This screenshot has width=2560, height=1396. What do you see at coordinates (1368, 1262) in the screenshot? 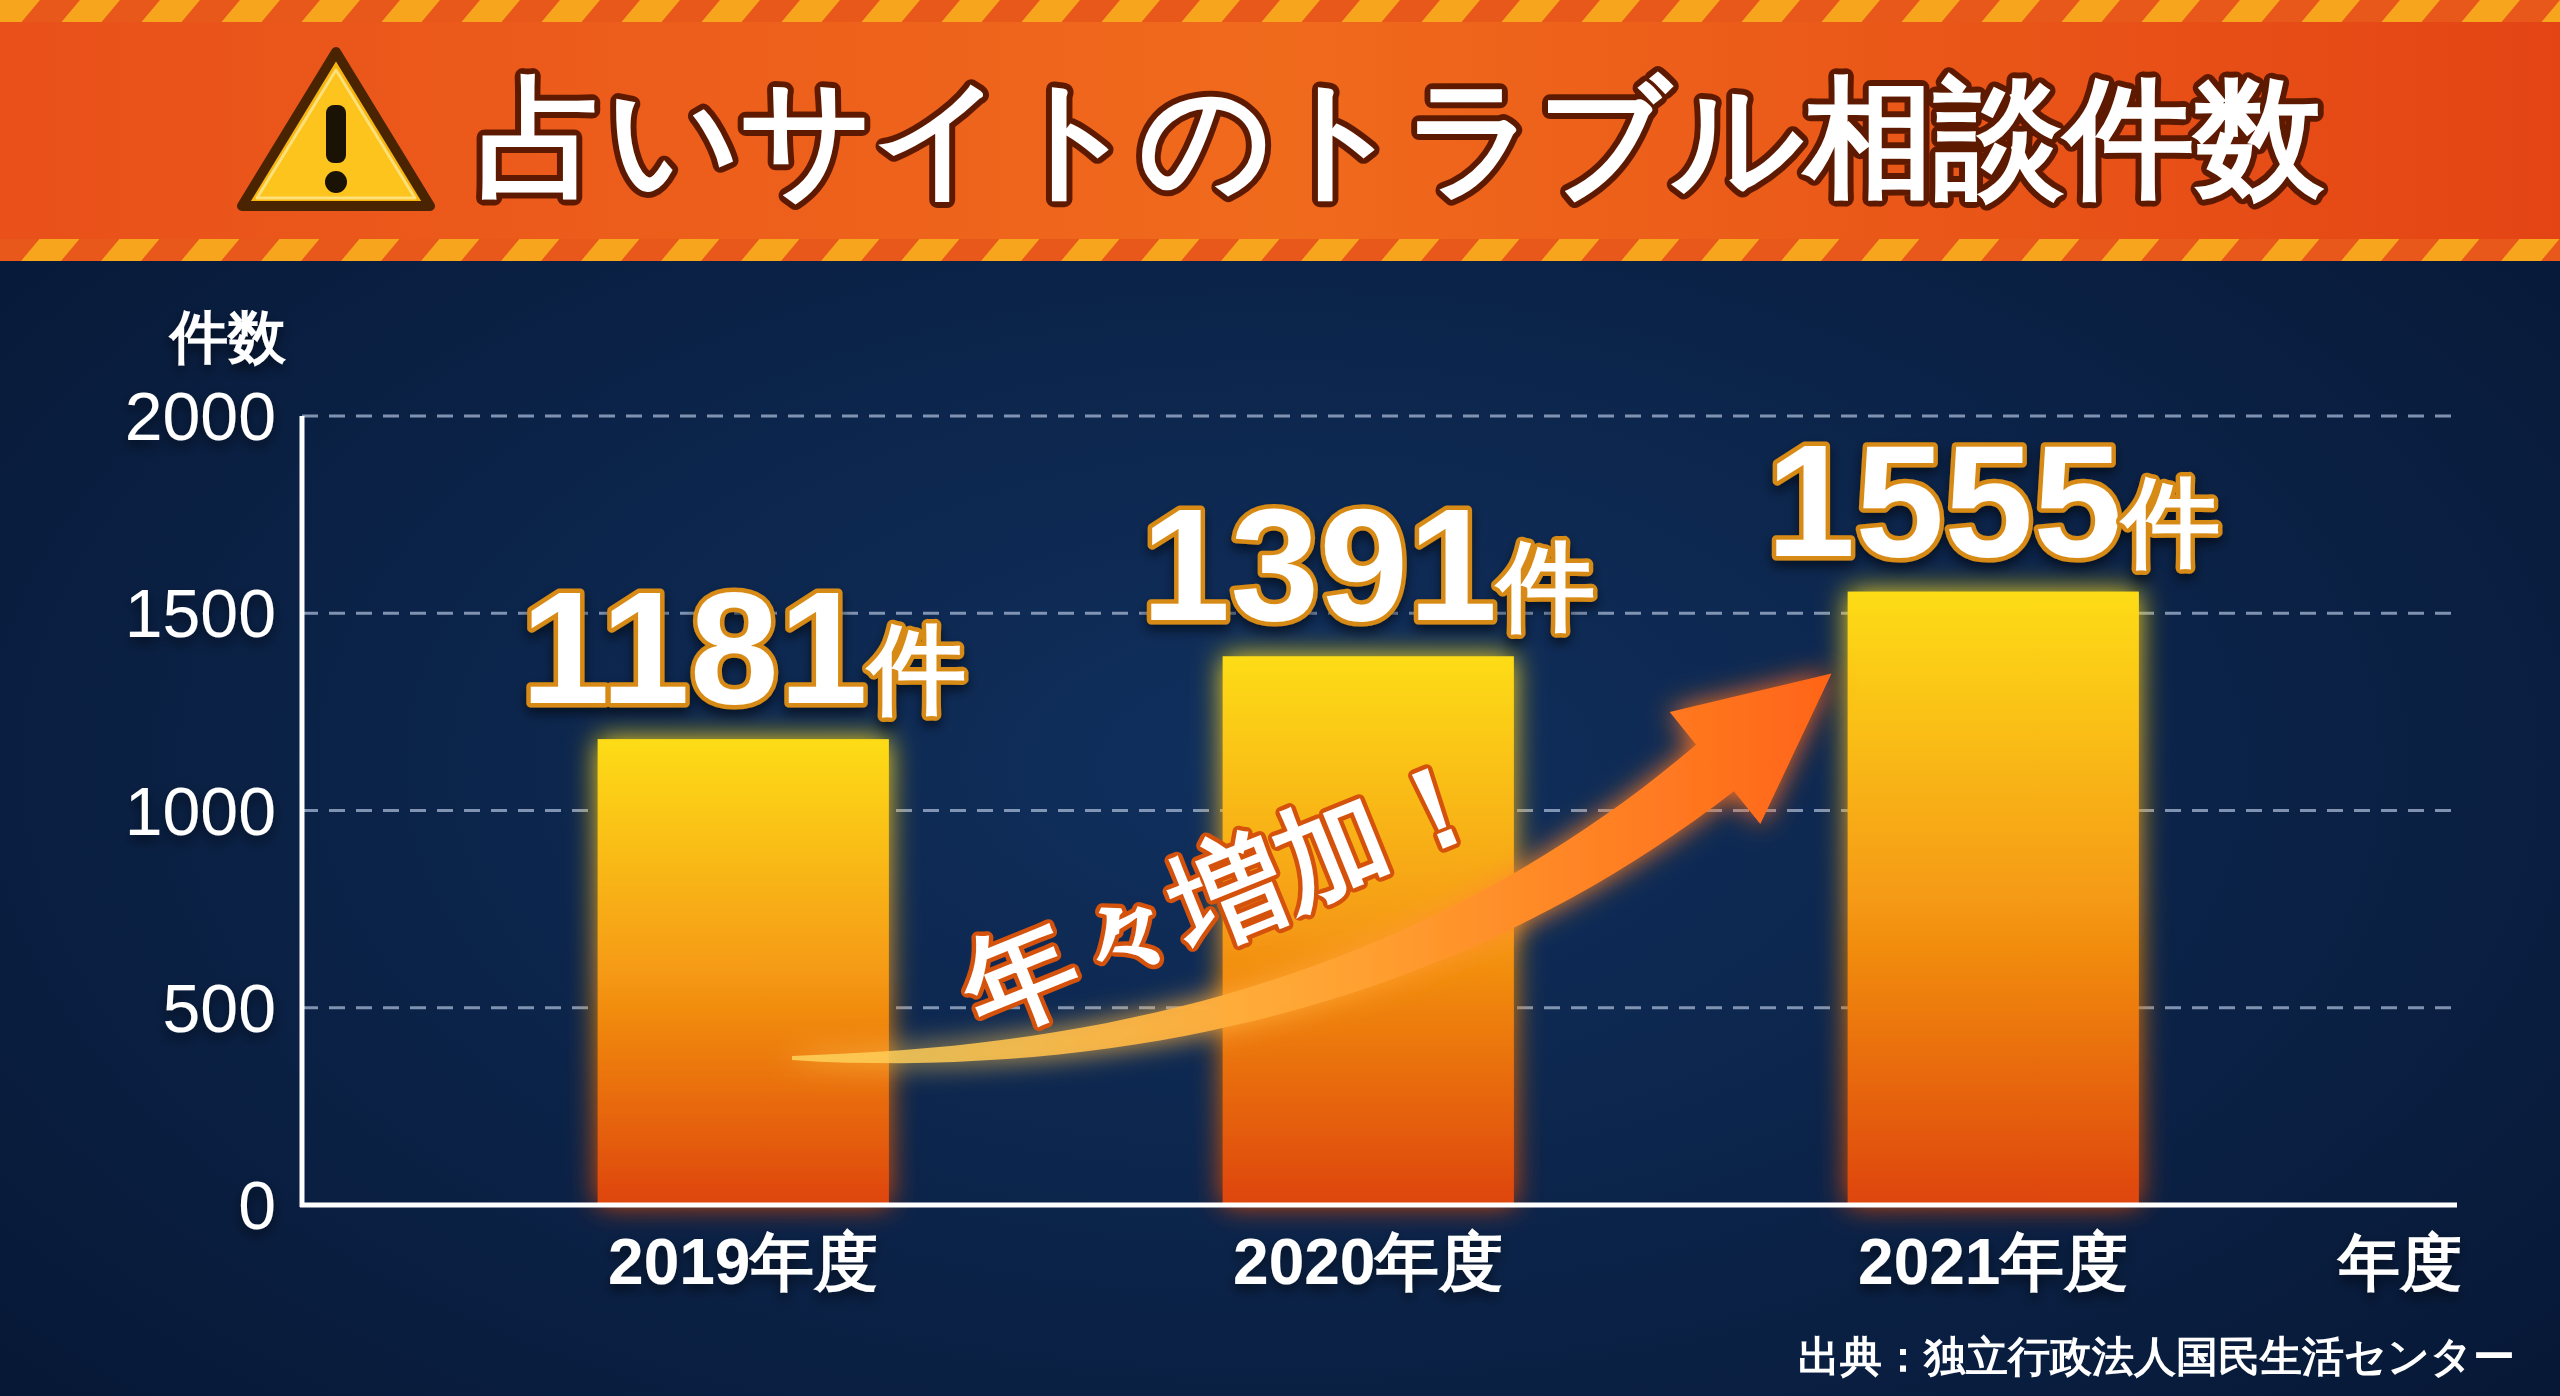
I see `x-tick-label: 2020年度` at bounding box center [1368, 1262].